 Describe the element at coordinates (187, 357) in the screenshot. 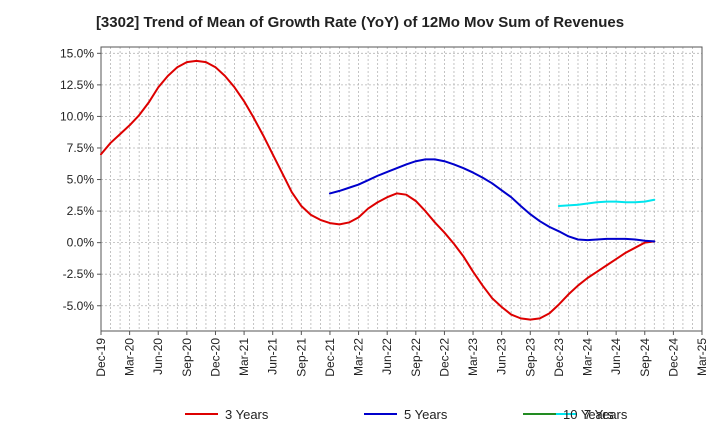

I see `x-tick-label: Sep-20` at that location.